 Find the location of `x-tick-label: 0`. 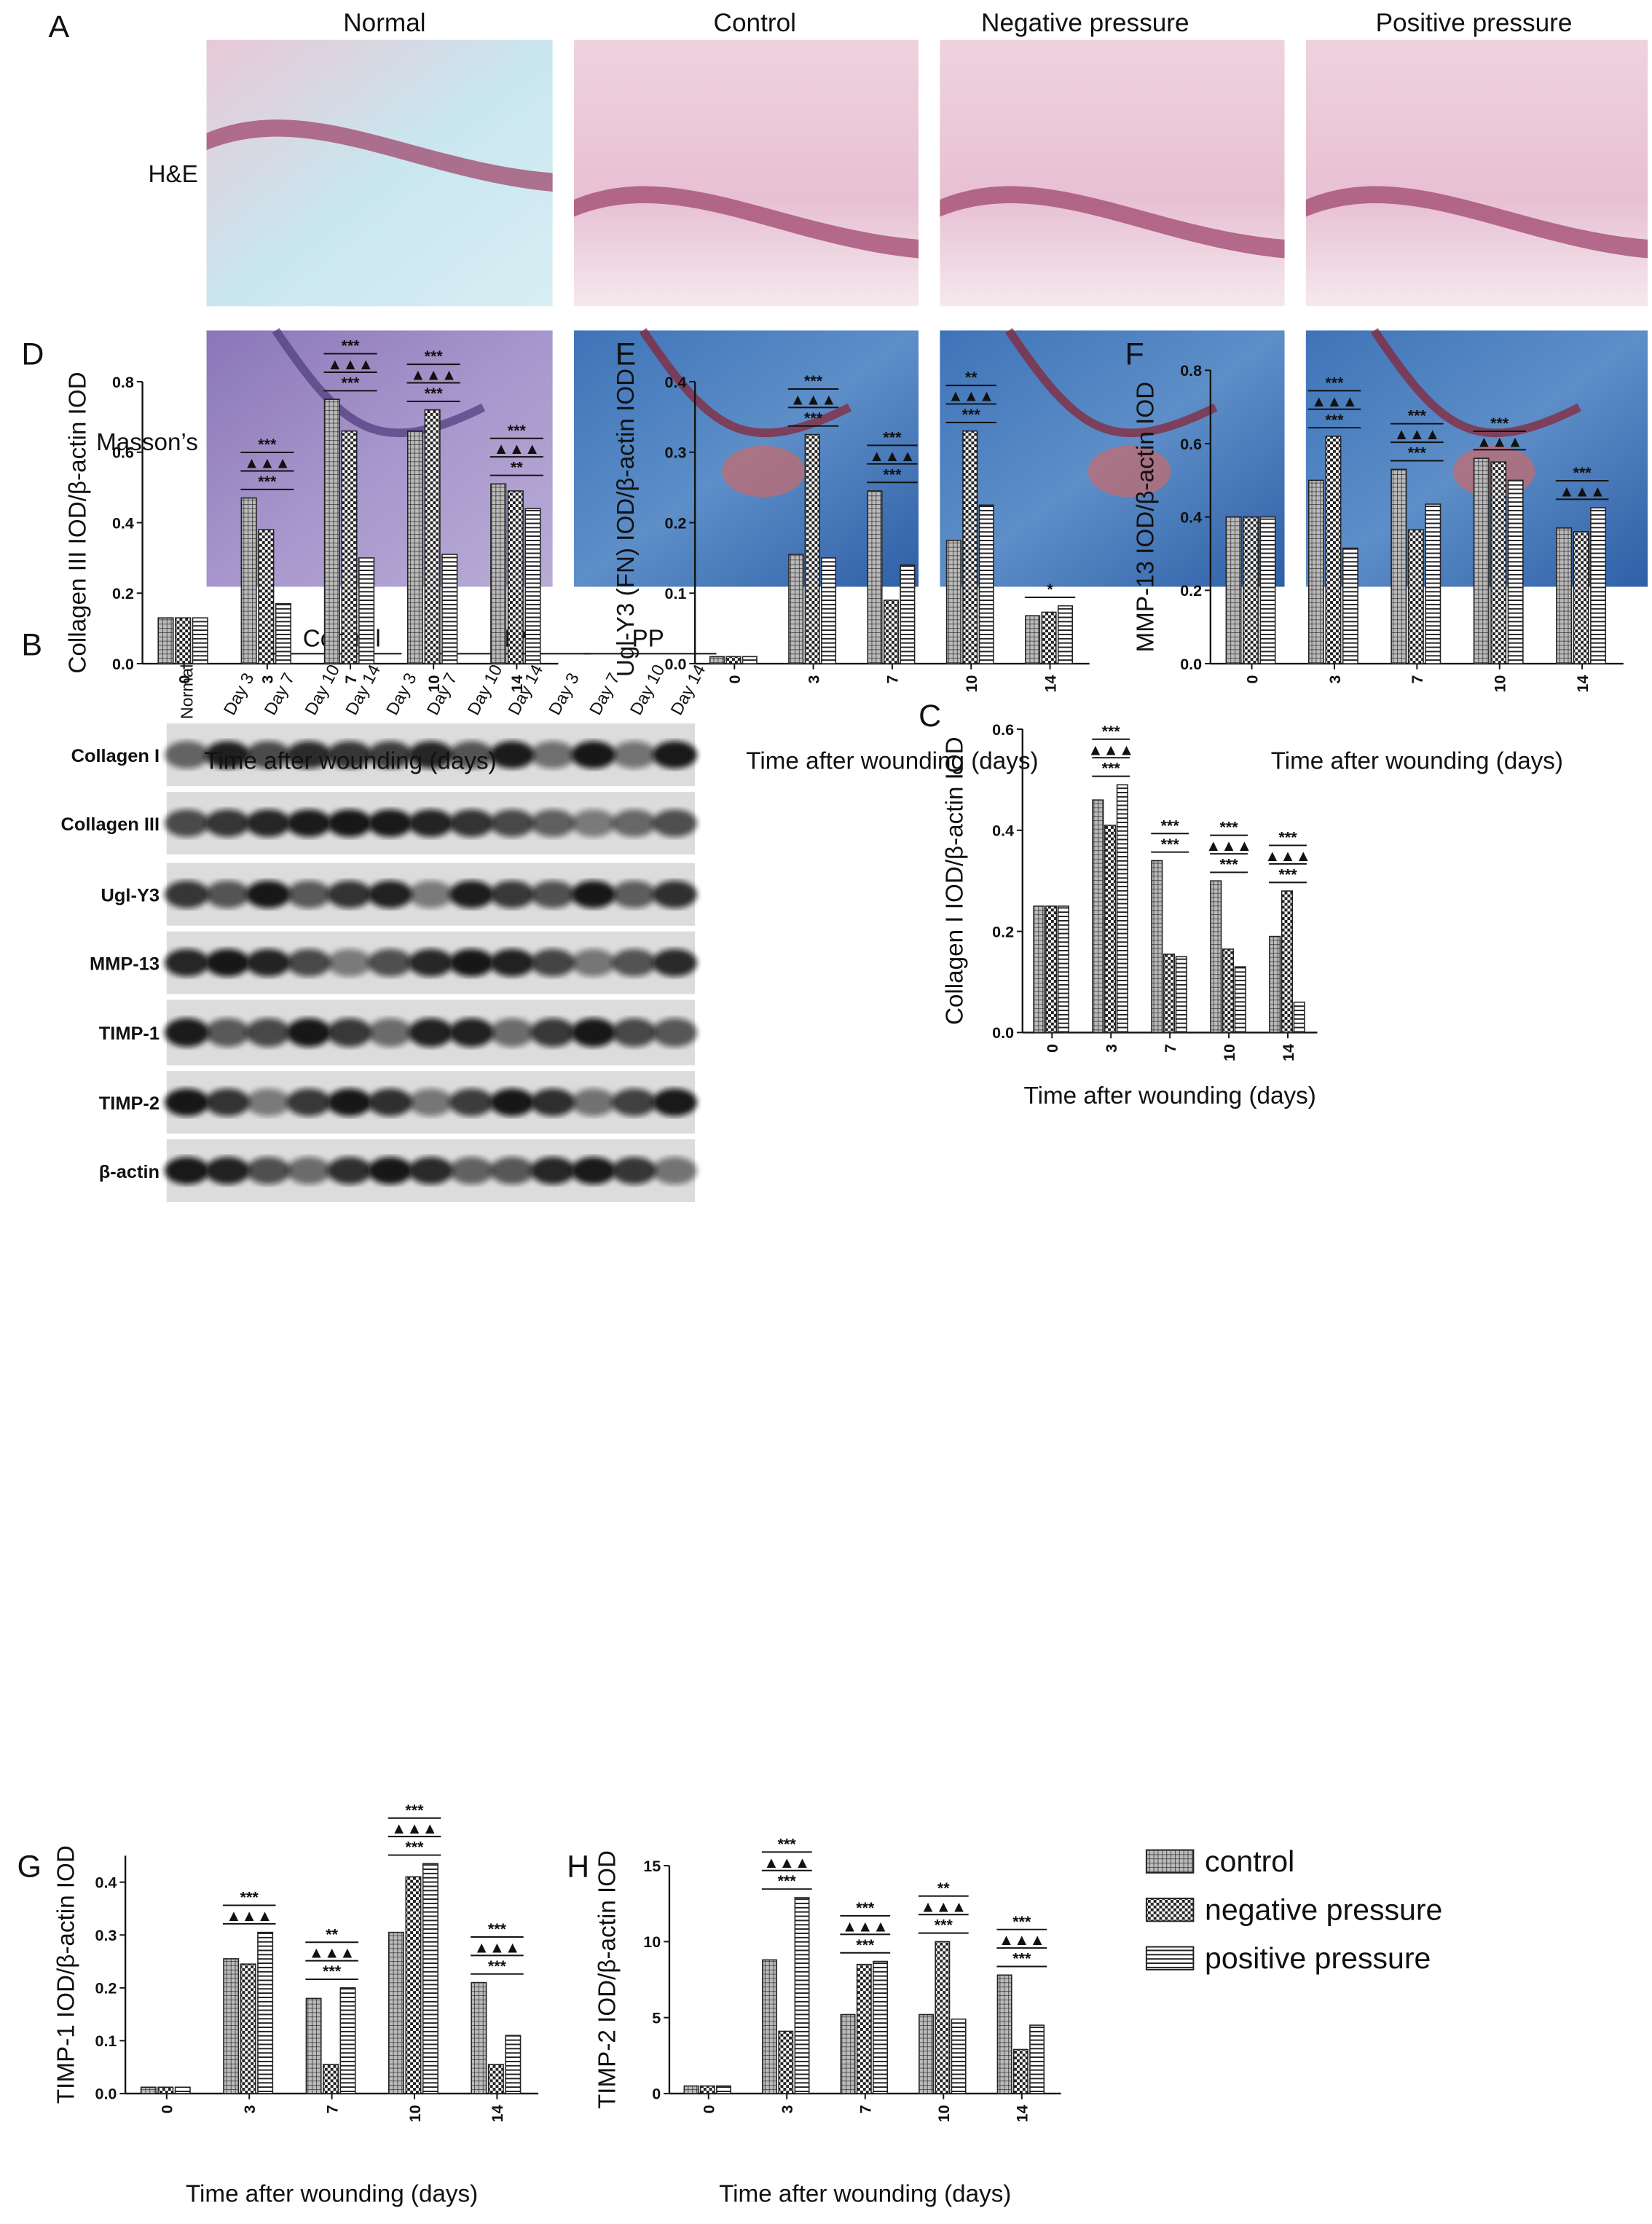

x-tick-label: 0 is located at coordinates (709, 2109).